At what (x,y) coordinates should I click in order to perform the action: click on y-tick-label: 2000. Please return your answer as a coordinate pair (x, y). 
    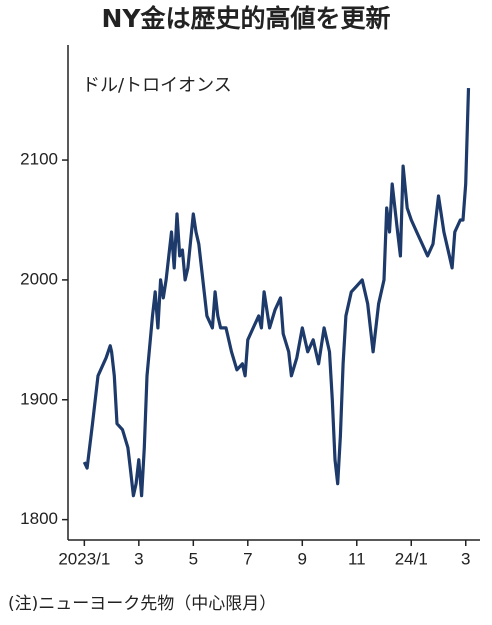
    Looking at the image, I should click on (39, 278).